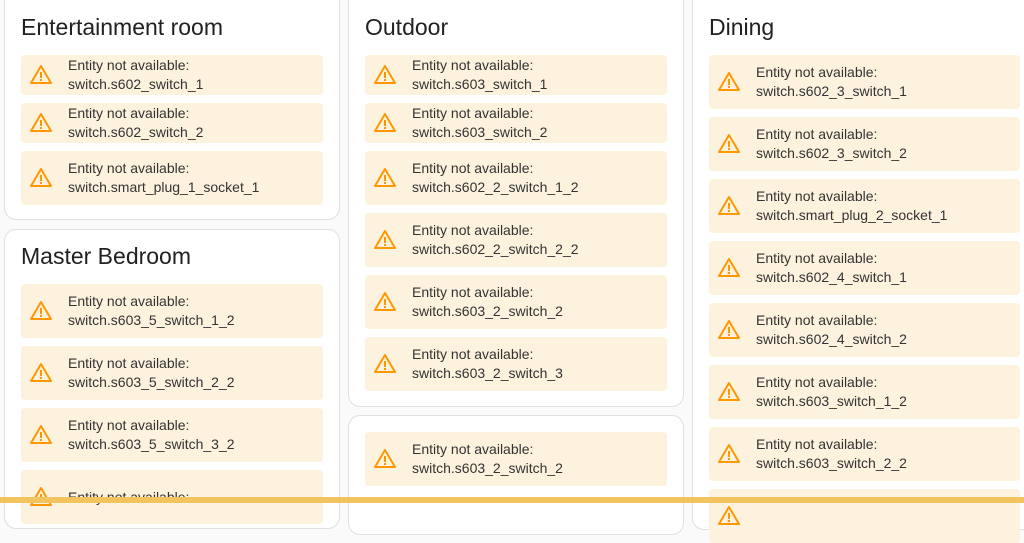 Image resolution: width=1024 pixels, height=543 pixels. I want to click on card-title: Dining, so click(742, 27).